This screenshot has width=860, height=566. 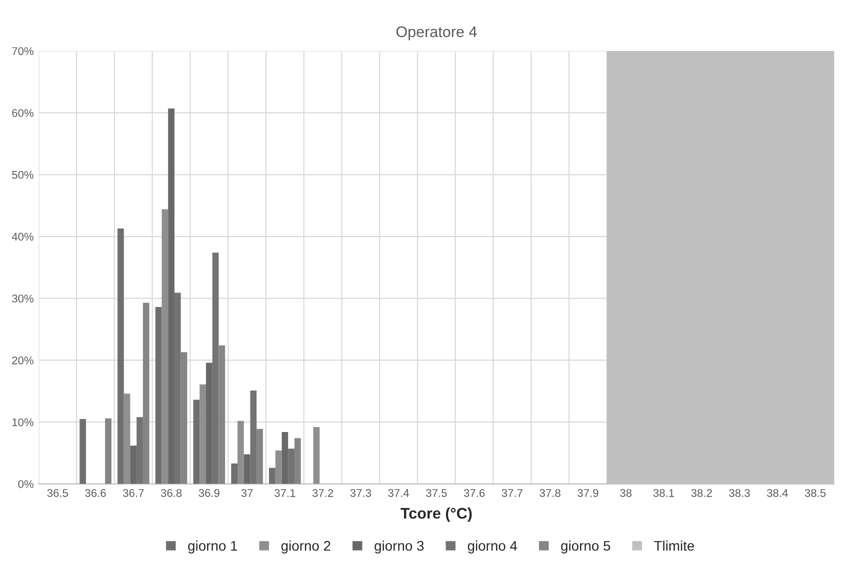 What do you see at coordinates (399, 547) in the screenshot?
I see `legend-label: giorno 3` at bounding box center [399, 547].